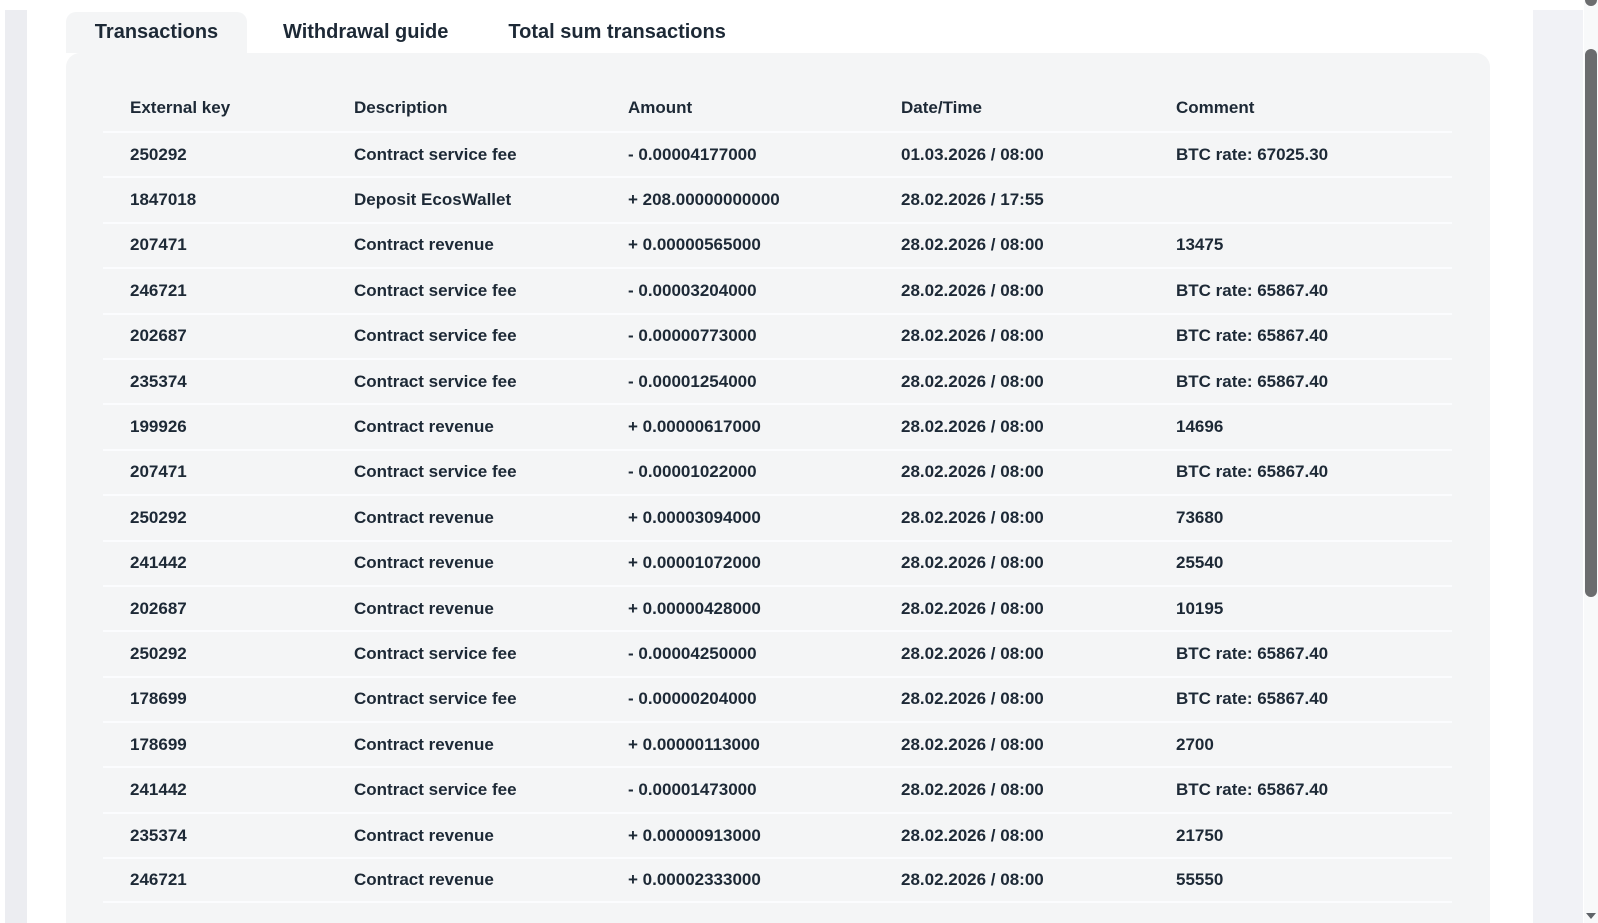  Describe the element at coordinates (16, 466) in the screenshot. I see `window-edge-strip` at that location.